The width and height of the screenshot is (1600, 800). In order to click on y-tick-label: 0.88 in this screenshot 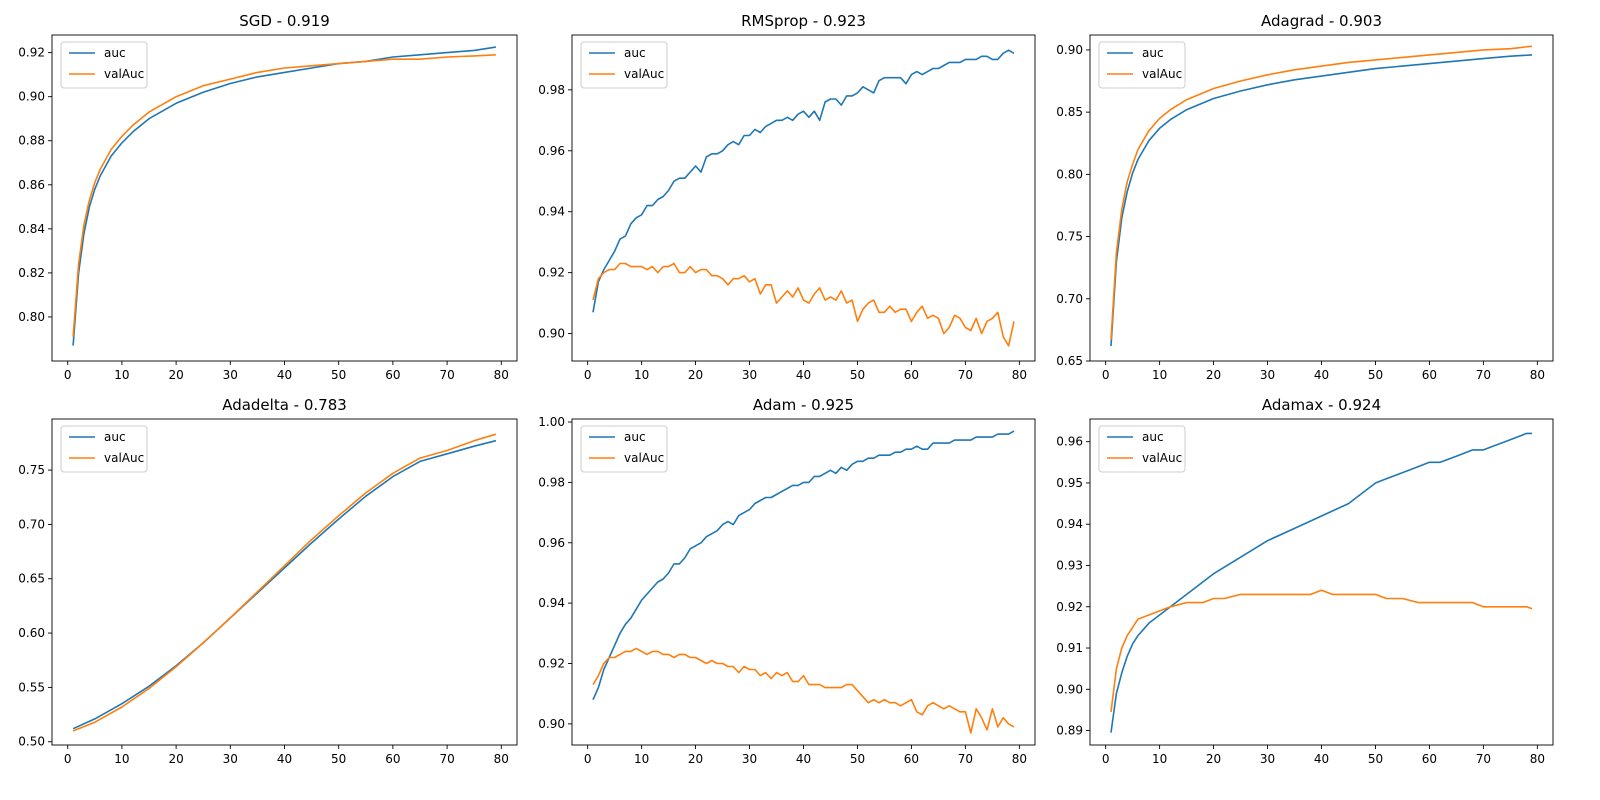, I will do `click(31, 141)`.